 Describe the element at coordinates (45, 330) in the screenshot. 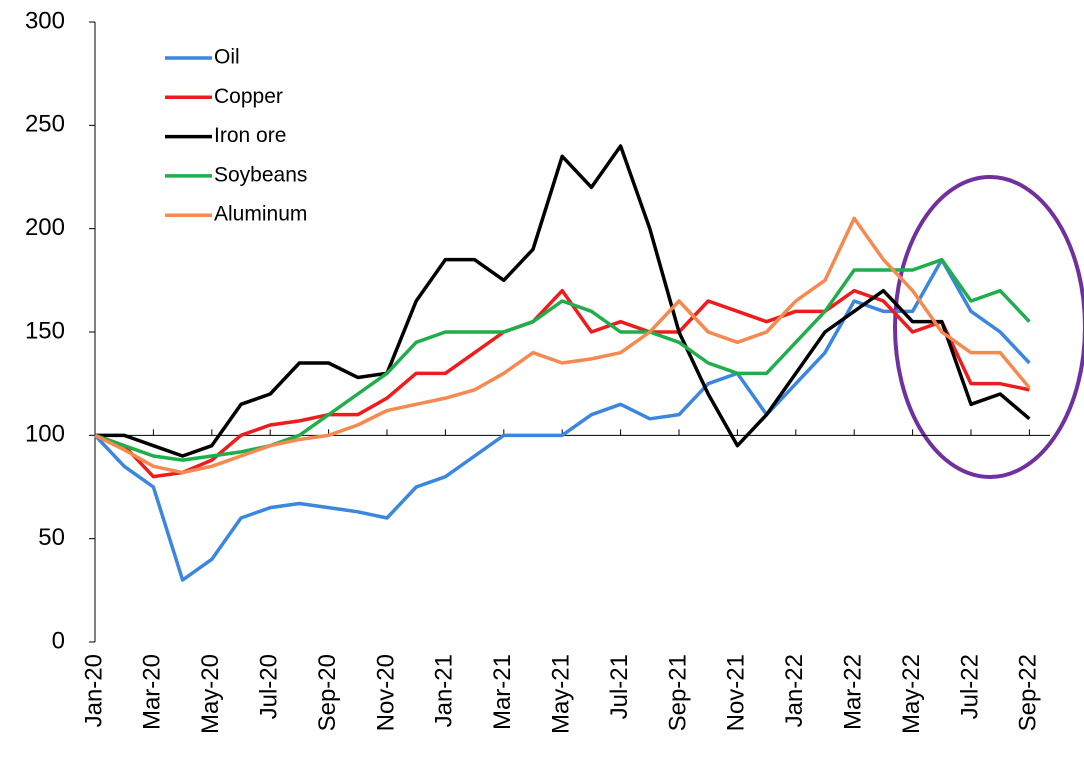

I see `y-tick-label: 150` at that location.